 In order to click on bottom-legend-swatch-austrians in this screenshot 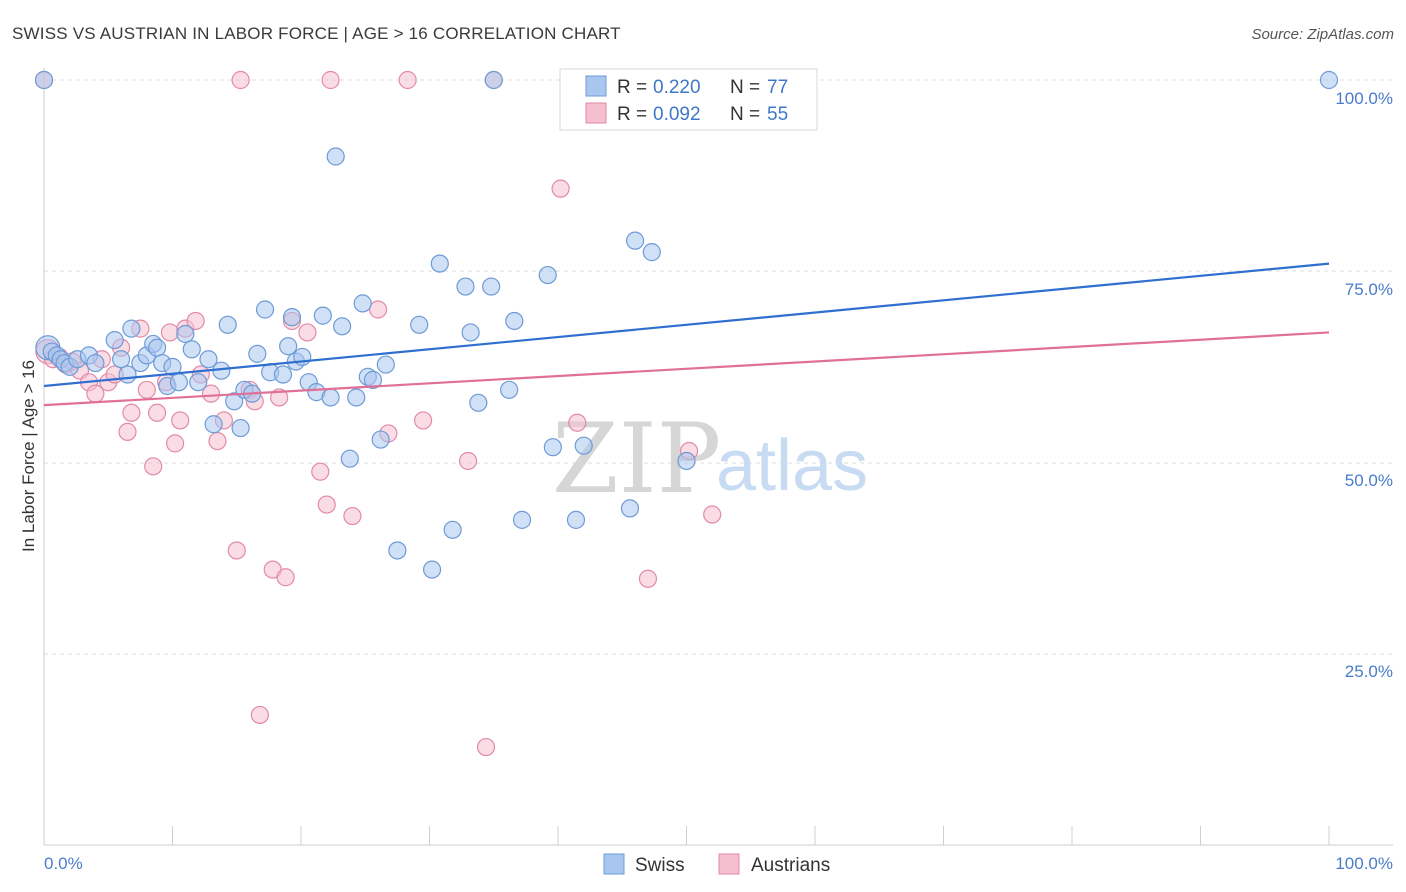, I will do `click(729, 864)`.